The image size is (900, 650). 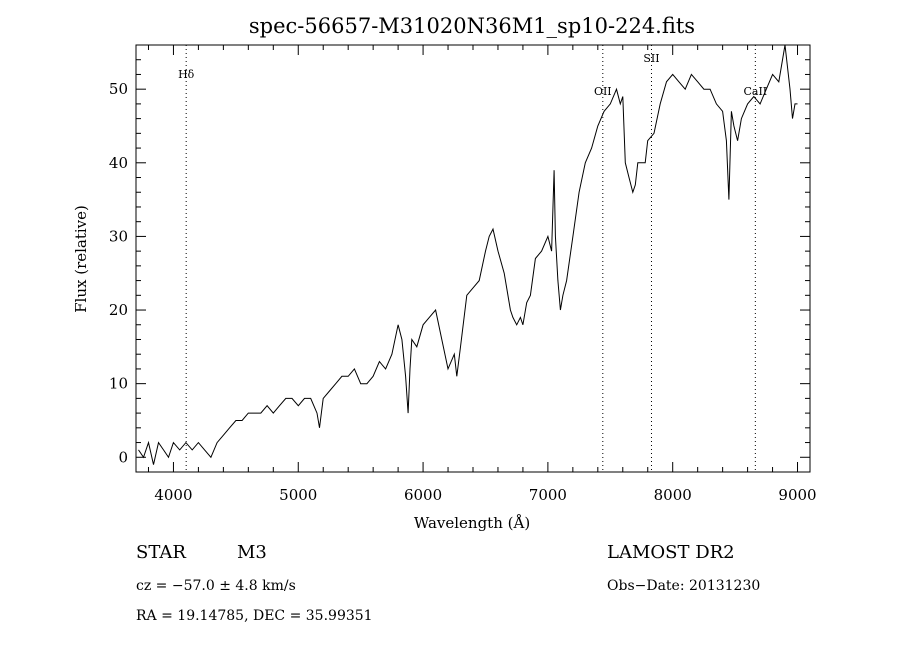 I want to click on line-marker-label: Hδ, so click(x=186, y=74).